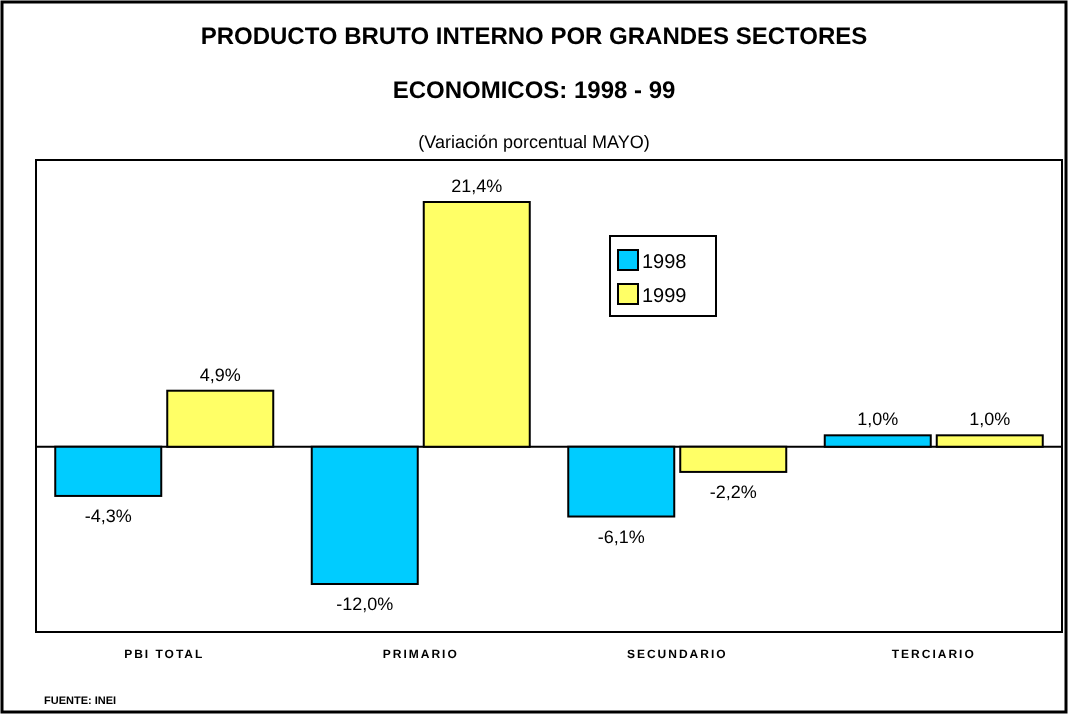 Image resolution: width=1068 pixels, height=716 pixels. I want to click on data-label: -6,1%, so click(621, 536).